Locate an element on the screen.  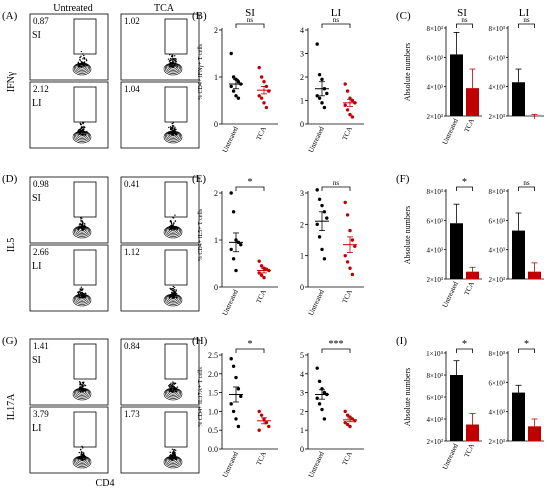
facs-percentage: 0.98 is located at coordinates (41, 184).